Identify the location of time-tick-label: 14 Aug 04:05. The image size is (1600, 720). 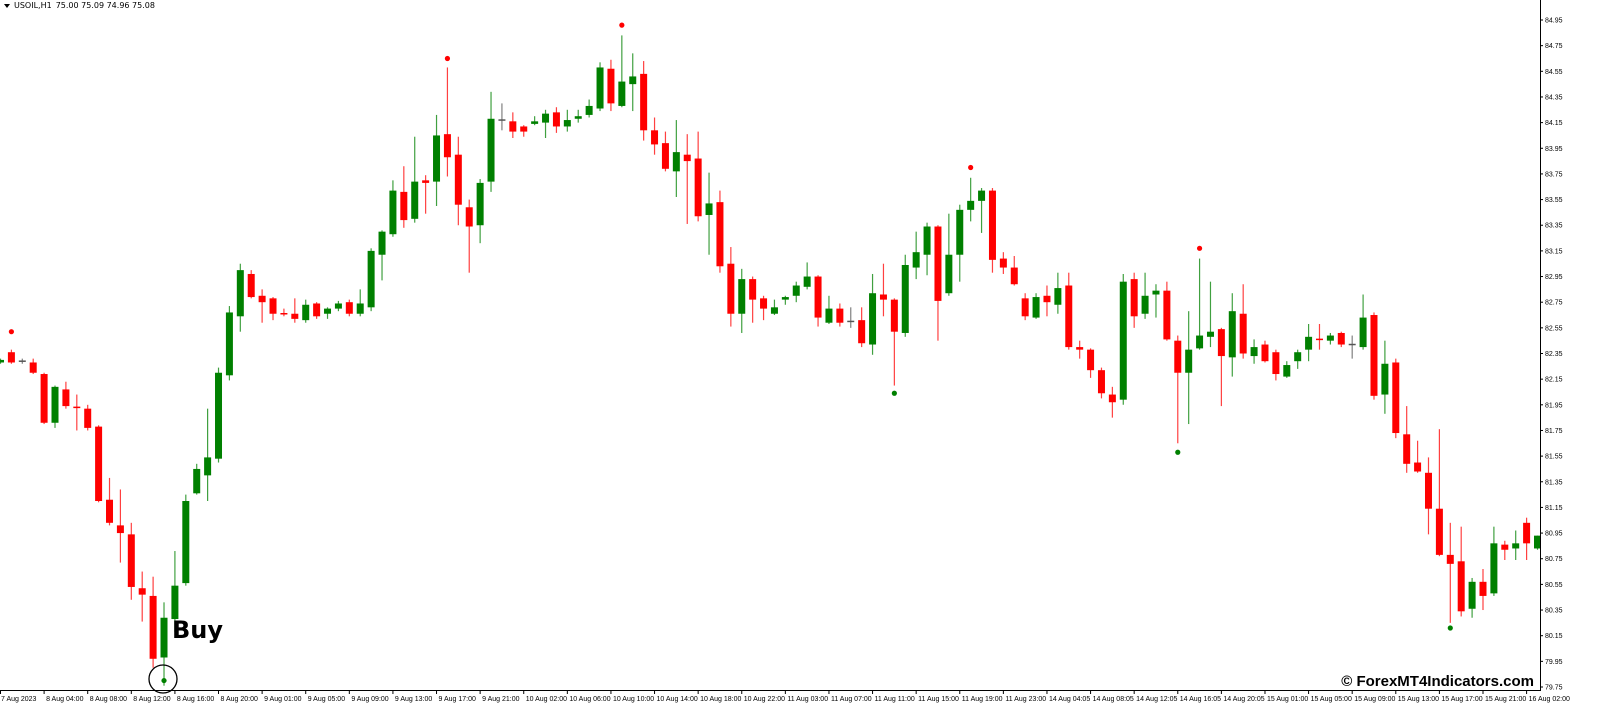
(1069, 699).